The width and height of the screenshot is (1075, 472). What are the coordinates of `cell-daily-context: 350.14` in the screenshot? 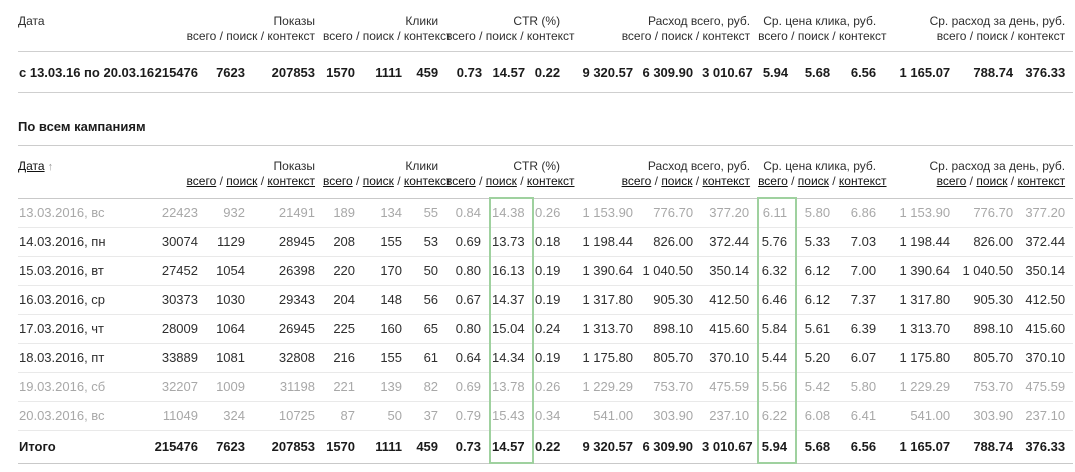 It's located at (1047, 271).